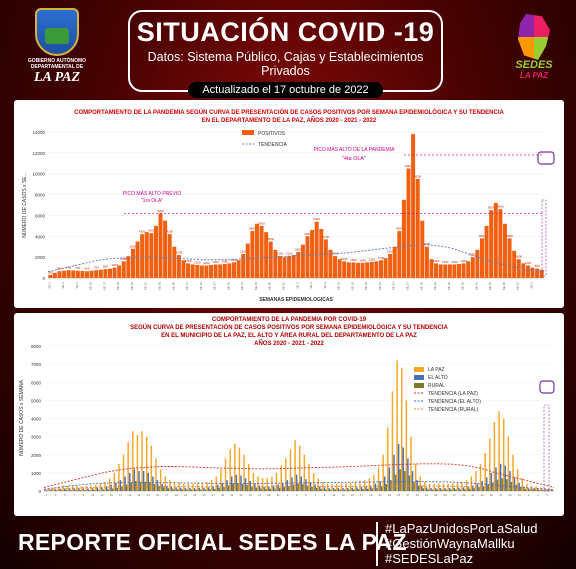  Describe the element at coordinates (43, 278) in the screenshot. I see `y-tick-label: 0` at that location.